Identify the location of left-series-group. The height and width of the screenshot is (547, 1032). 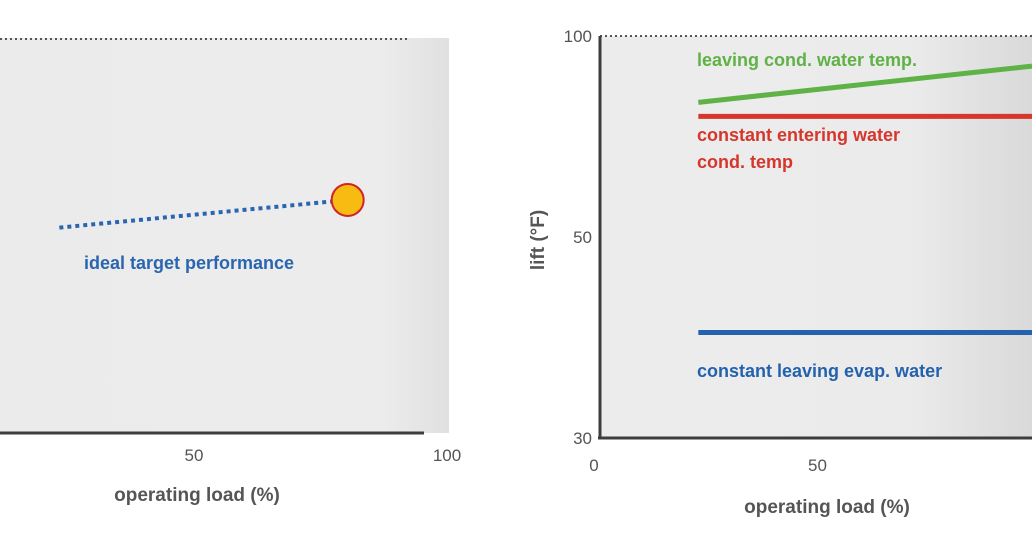
(212, 206).